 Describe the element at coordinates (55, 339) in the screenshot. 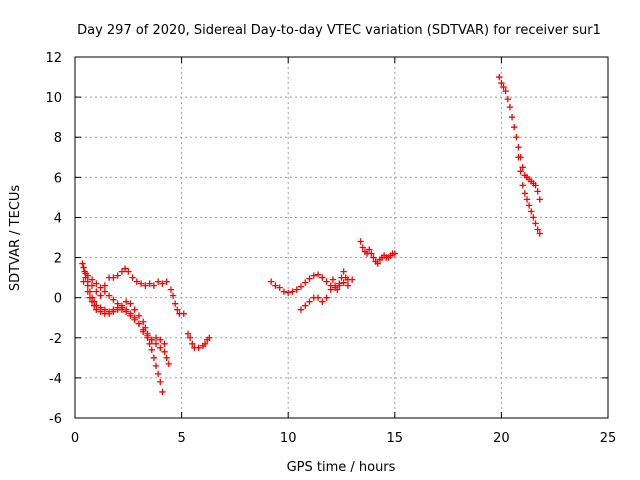

I see `y-tick-label: -2` at that location.